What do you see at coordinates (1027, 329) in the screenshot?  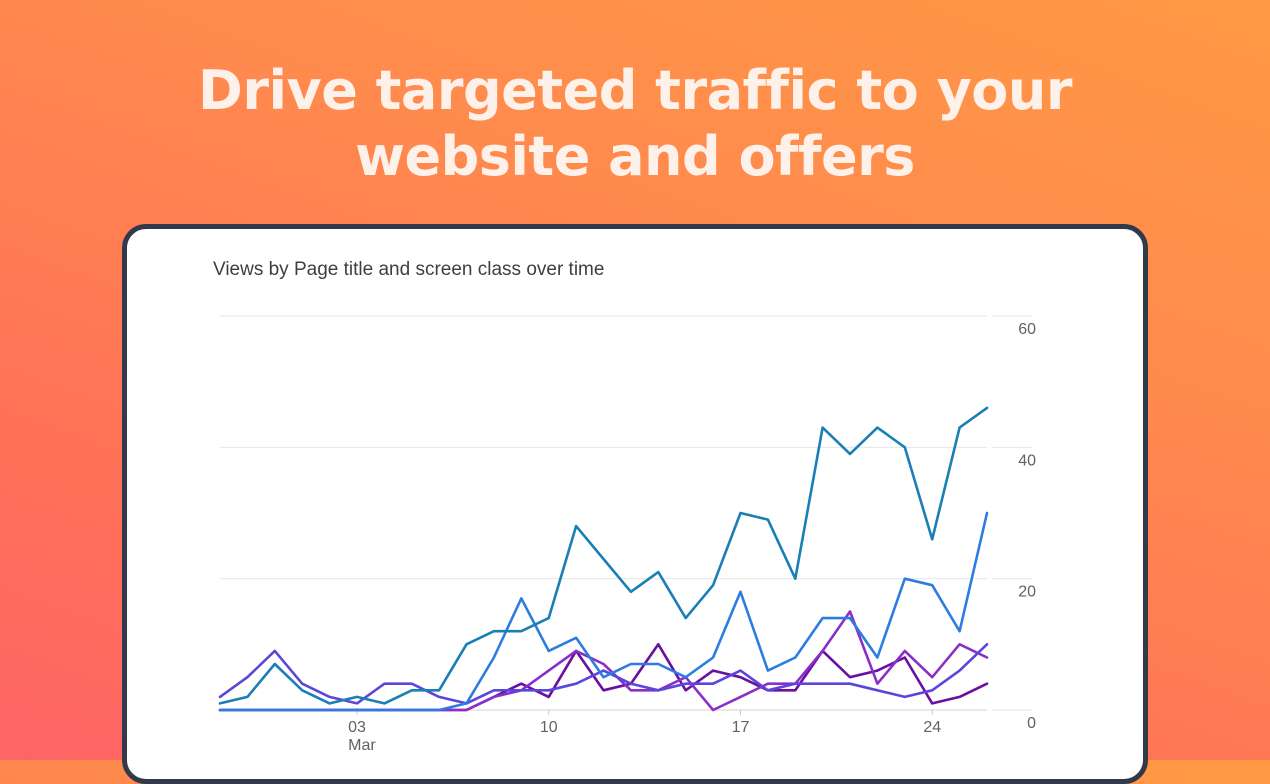 I see `y-tick-label-60: 60` at bounding box center [1027, 329].